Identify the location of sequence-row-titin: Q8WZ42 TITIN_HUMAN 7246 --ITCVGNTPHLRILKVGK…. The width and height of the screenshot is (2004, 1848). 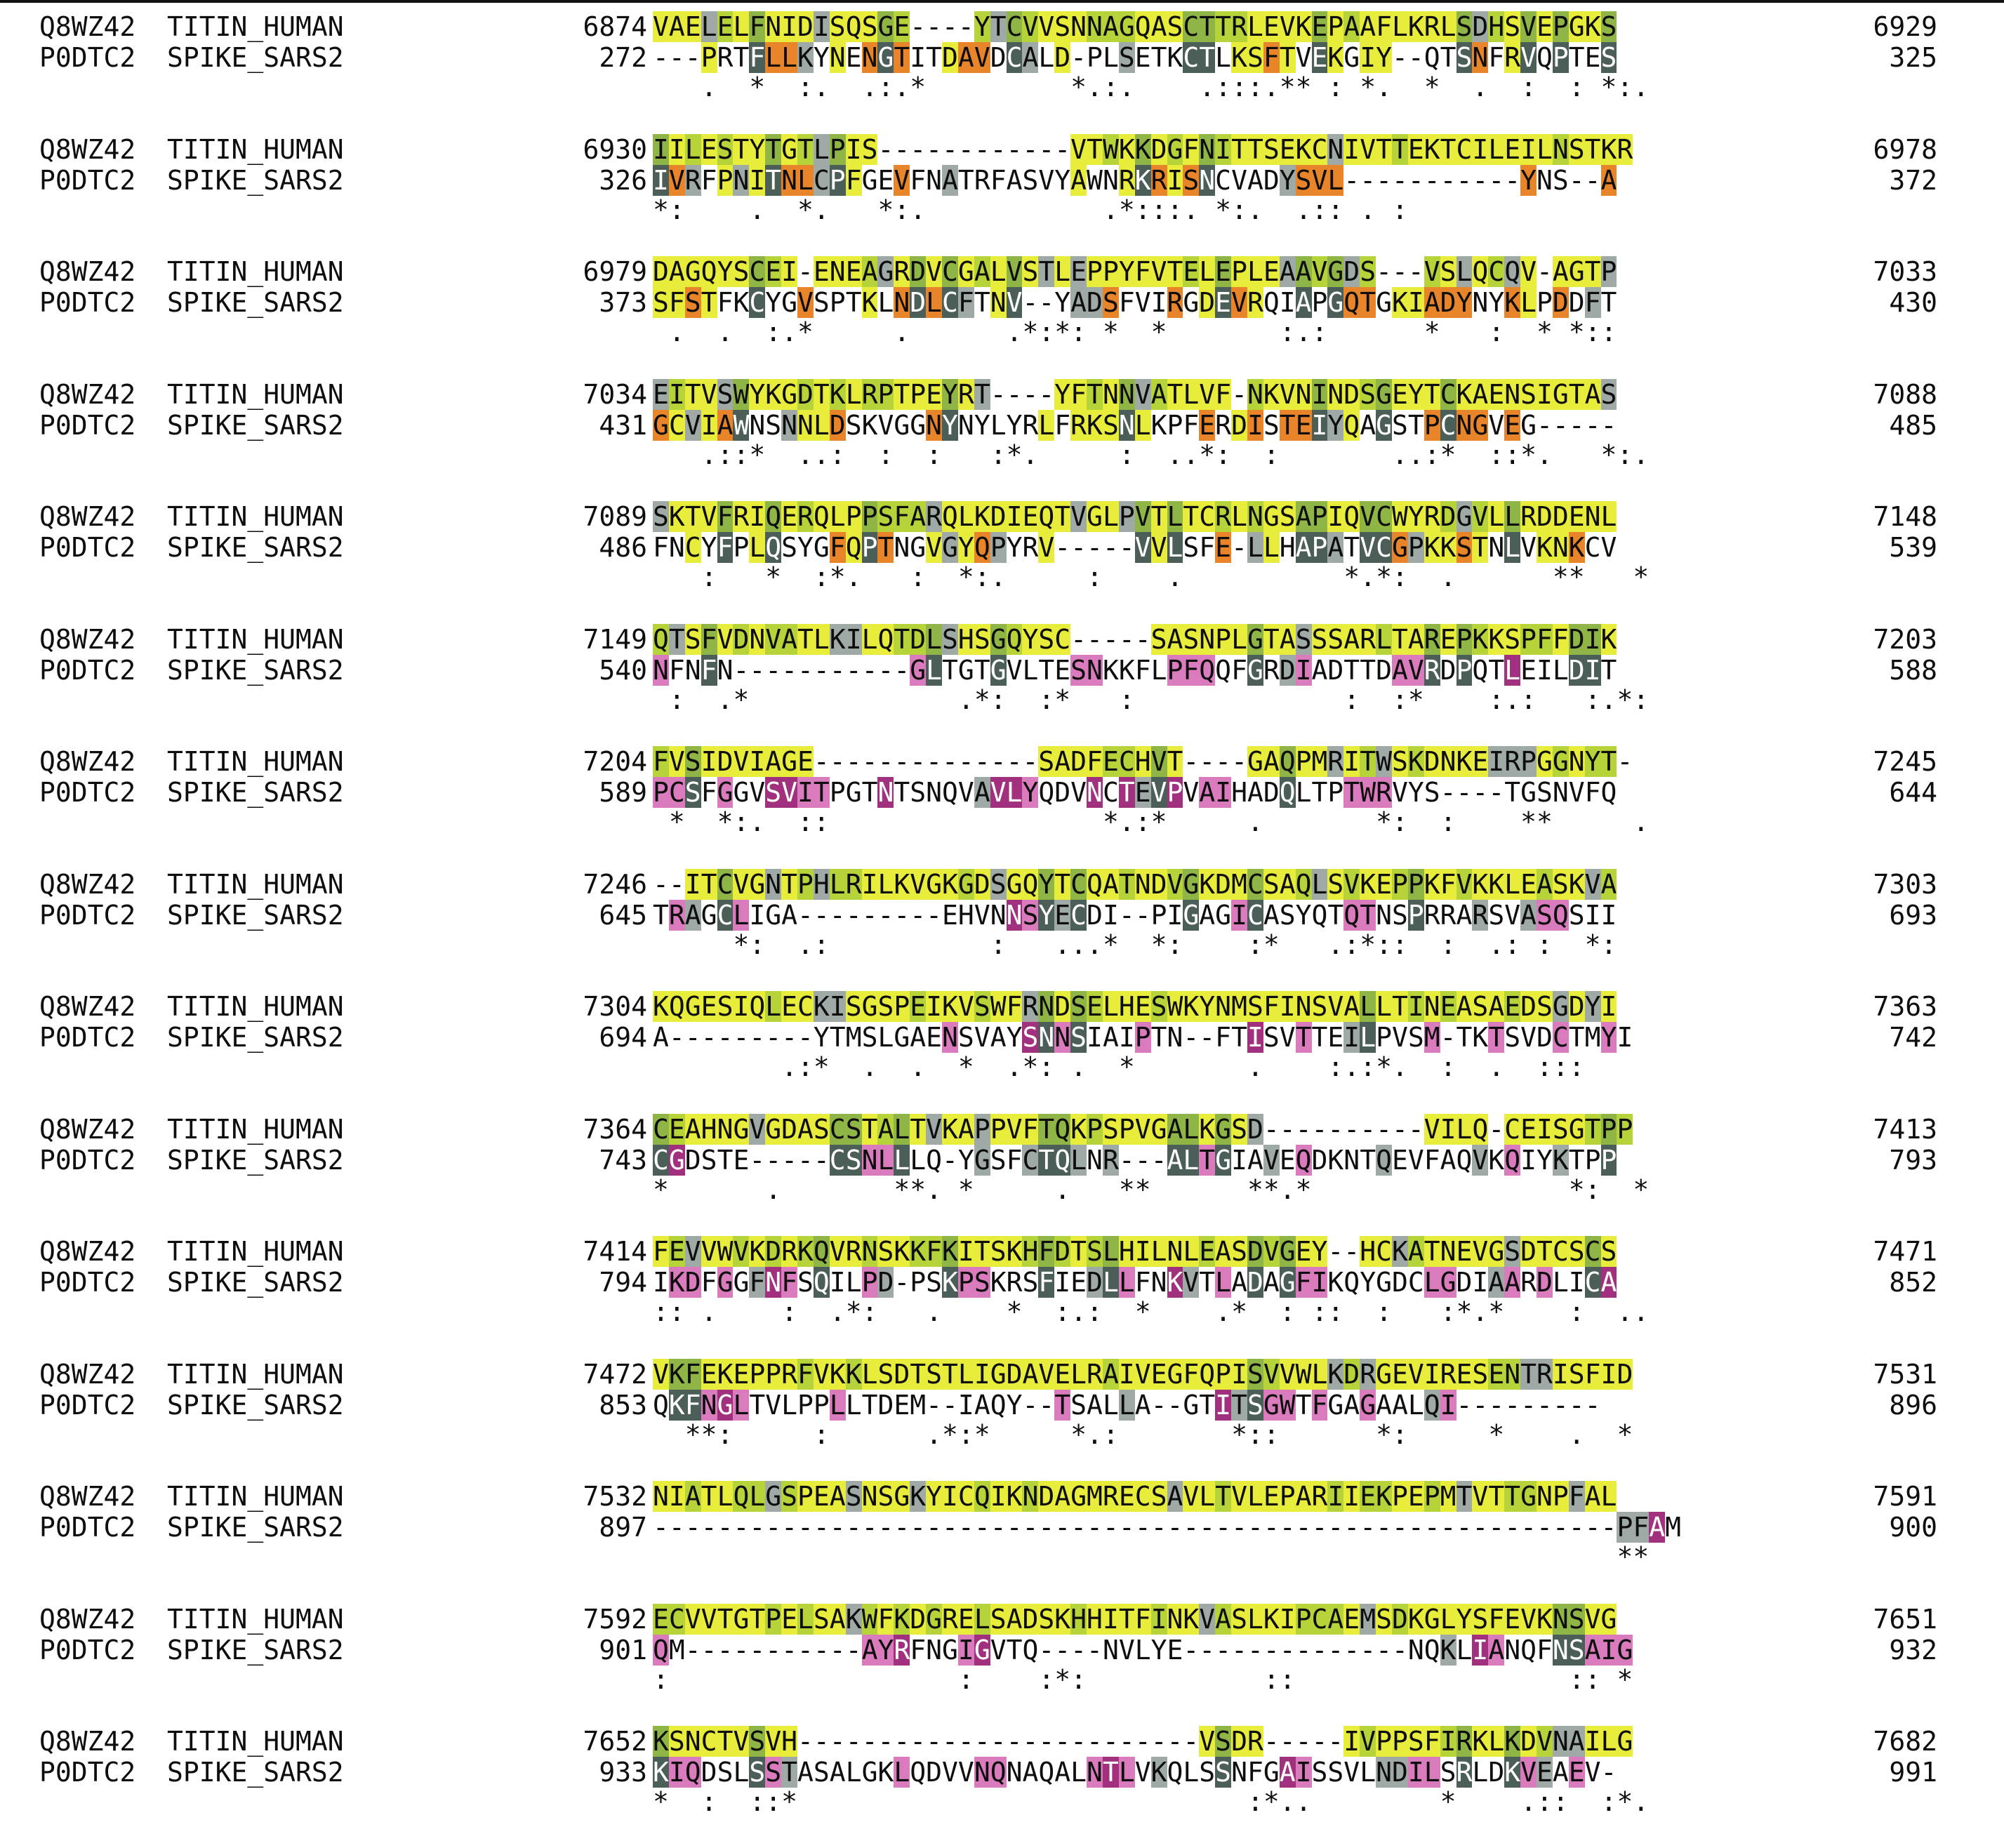
(1002, 884).